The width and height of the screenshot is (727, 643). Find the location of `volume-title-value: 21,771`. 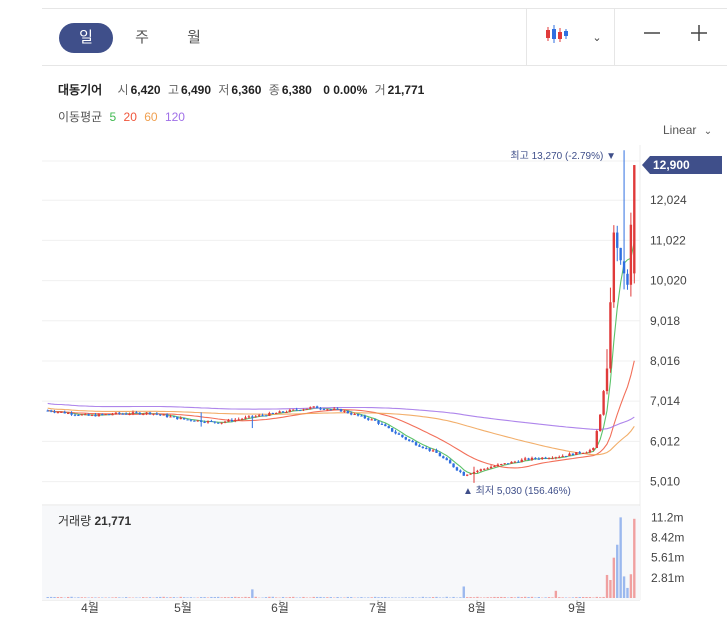

volume-title-value: 21,771 is located at coordinates (113, 521).